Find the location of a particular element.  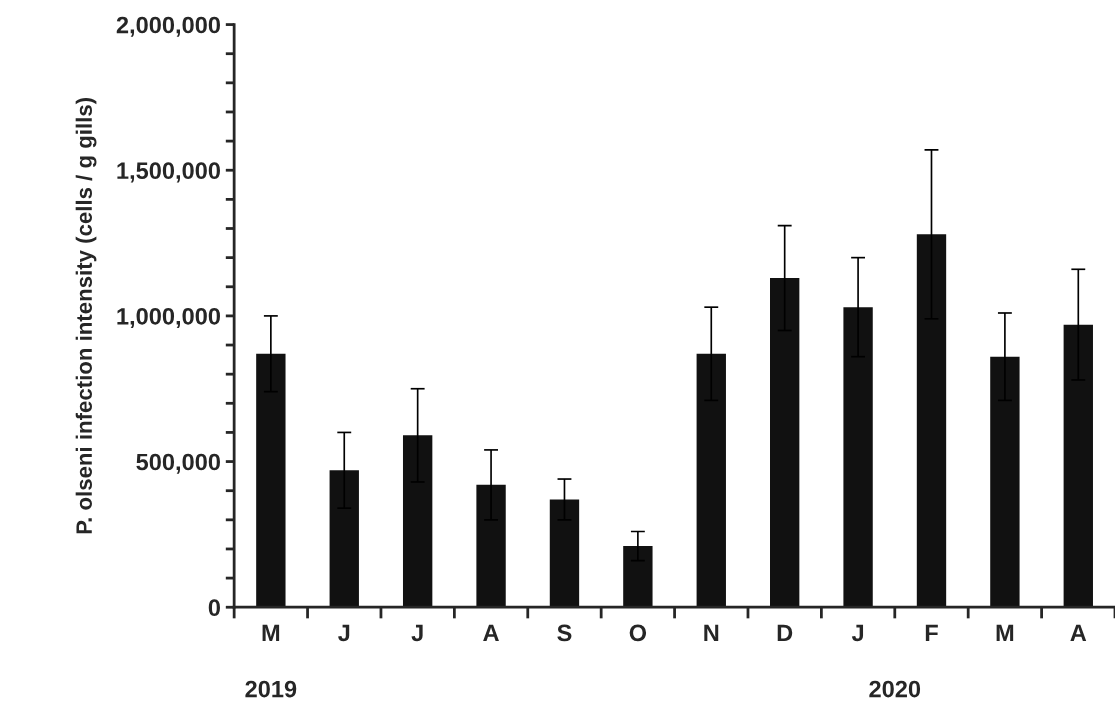

x-tick-label: N is located at coordinates (711, 633).